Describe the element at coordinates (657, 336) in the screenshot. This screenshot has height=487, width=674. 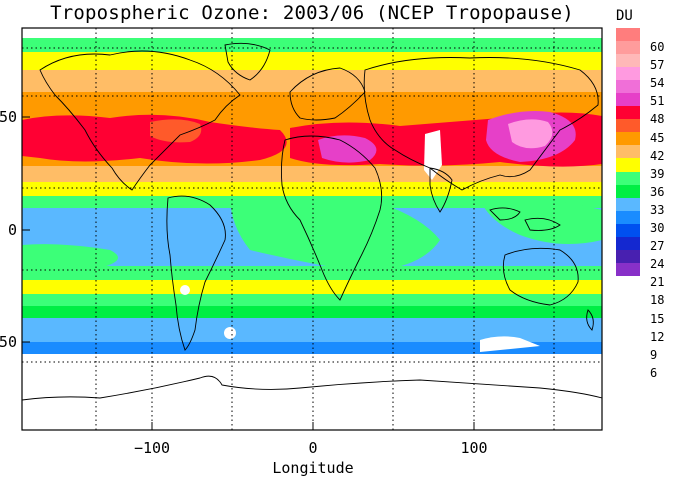
I see `legend-label: 12` at that location.